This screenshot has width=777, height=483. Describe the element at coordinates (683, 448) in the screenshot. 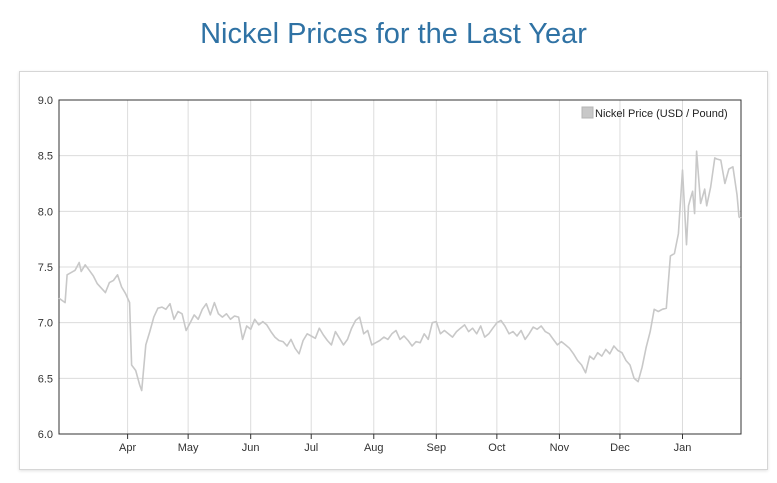

I see `x-tick-label: Jan` at that location.